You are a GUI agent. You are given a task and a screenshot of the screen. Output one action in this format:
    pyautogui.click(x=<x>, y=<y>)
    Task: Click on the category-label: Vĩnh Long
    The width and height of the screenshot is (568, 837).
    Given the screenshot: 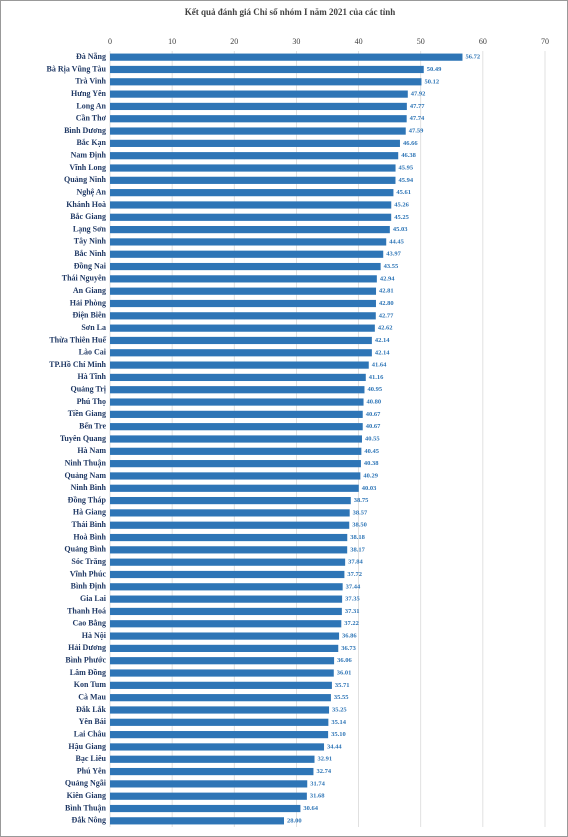 What is the action you would take?
    pyautogui.click(x=87, y=167)
    